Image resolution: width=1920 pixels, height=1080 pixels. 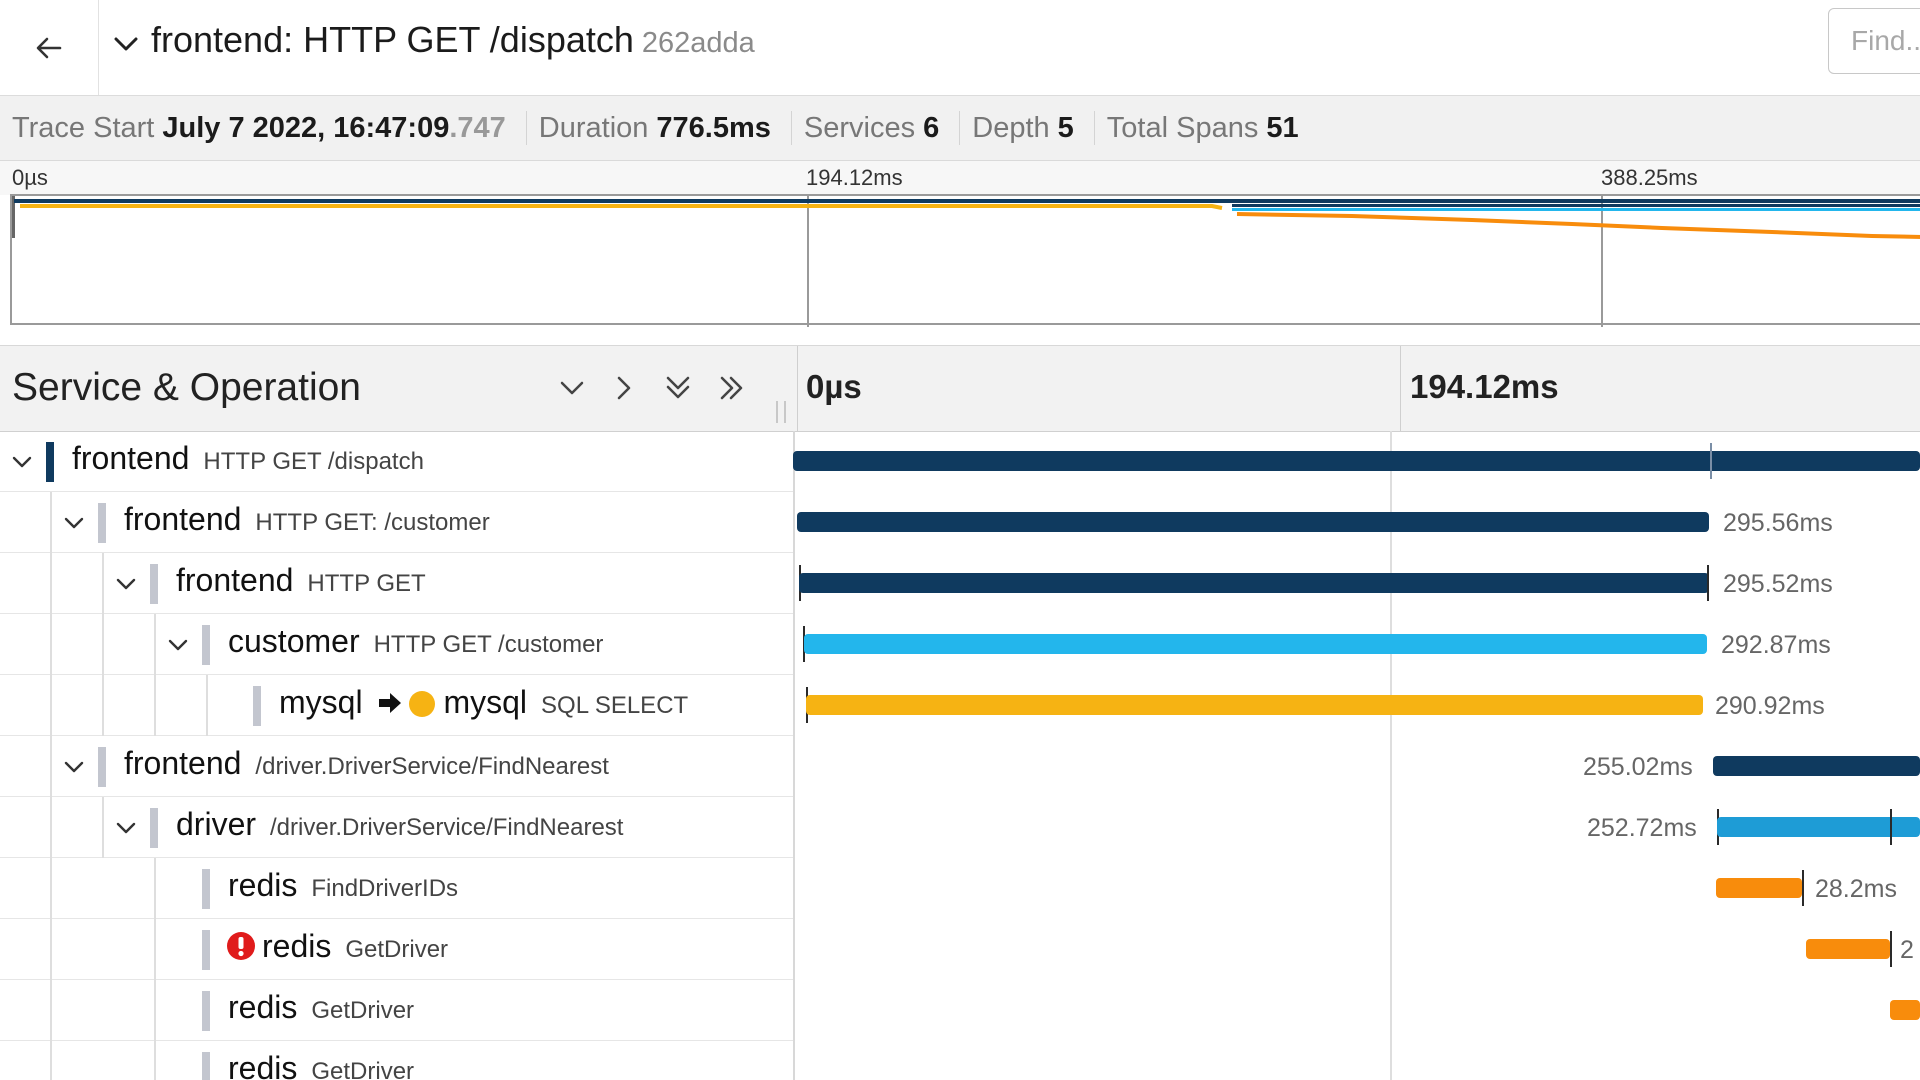 What do you see at coordinates (321, 702) in the screenshot?
I see `service-label: mysql` at bounding box center [321, 702].